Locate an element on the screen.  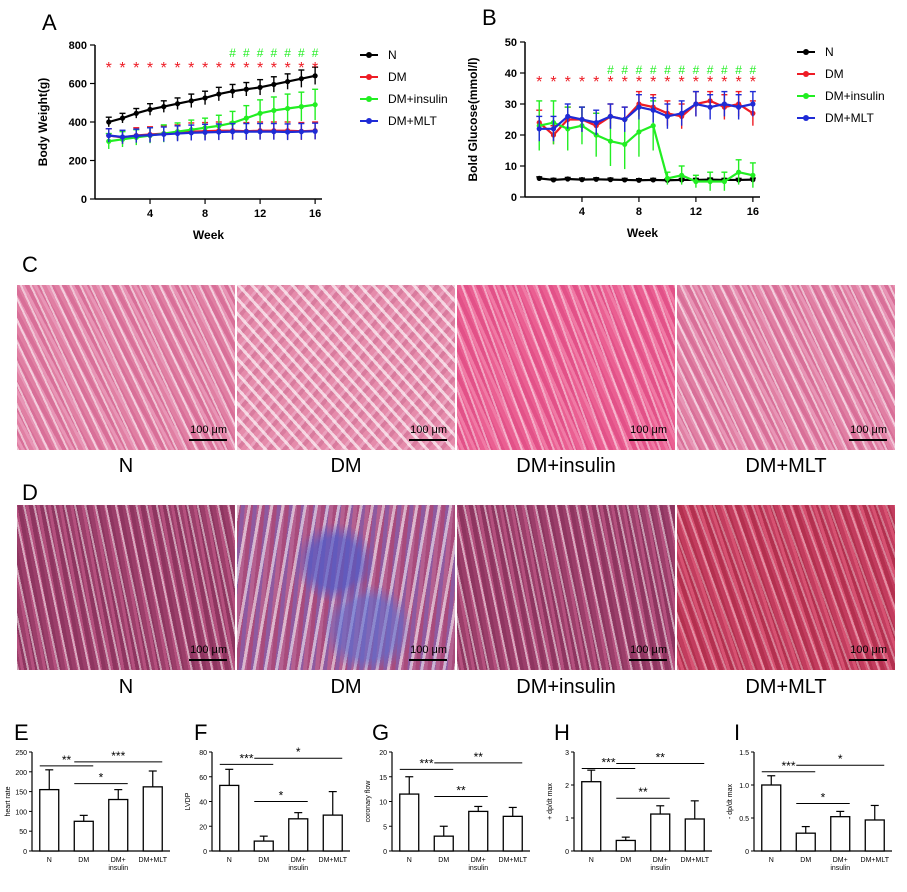
y-tick-label: 1 is located at coordinates (567, 819).